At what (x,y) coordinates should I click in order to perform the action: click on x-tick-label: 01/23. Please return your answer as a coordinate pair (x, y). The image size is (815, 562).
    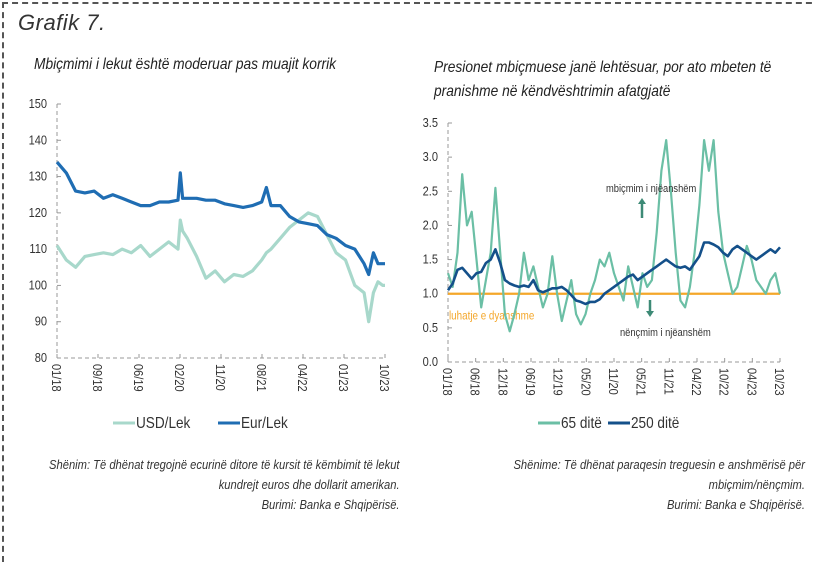
    Looking at the image, I should click on (343, 378).